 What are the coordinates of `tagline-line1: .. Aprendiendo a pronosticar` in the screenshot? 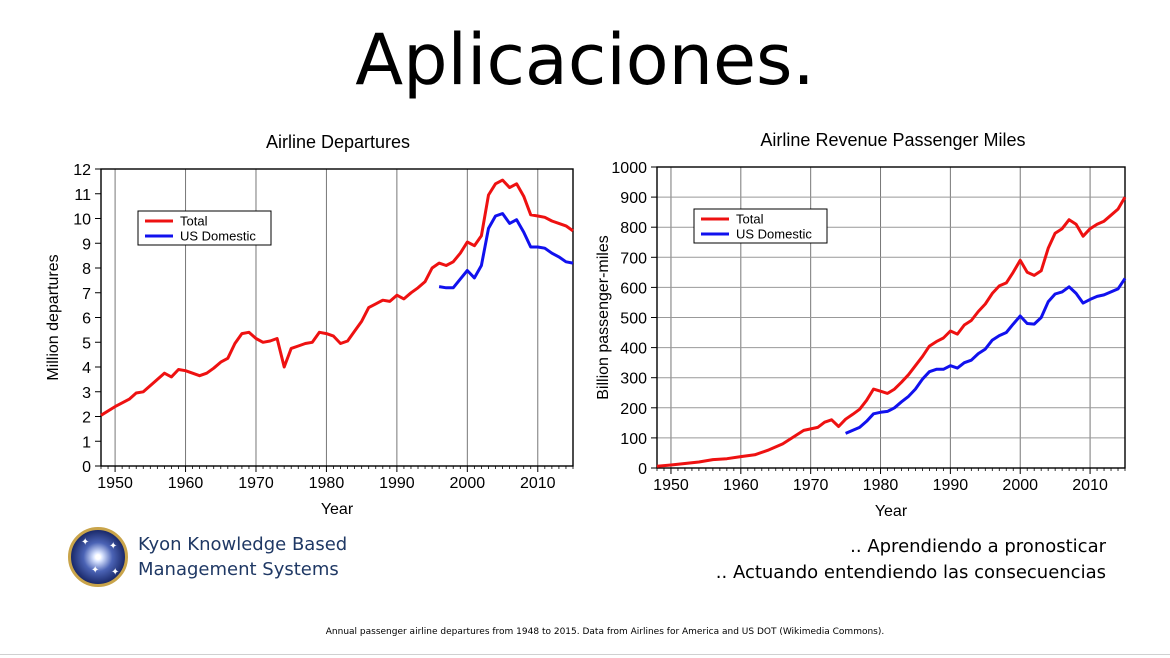 It's located at (978, 546).